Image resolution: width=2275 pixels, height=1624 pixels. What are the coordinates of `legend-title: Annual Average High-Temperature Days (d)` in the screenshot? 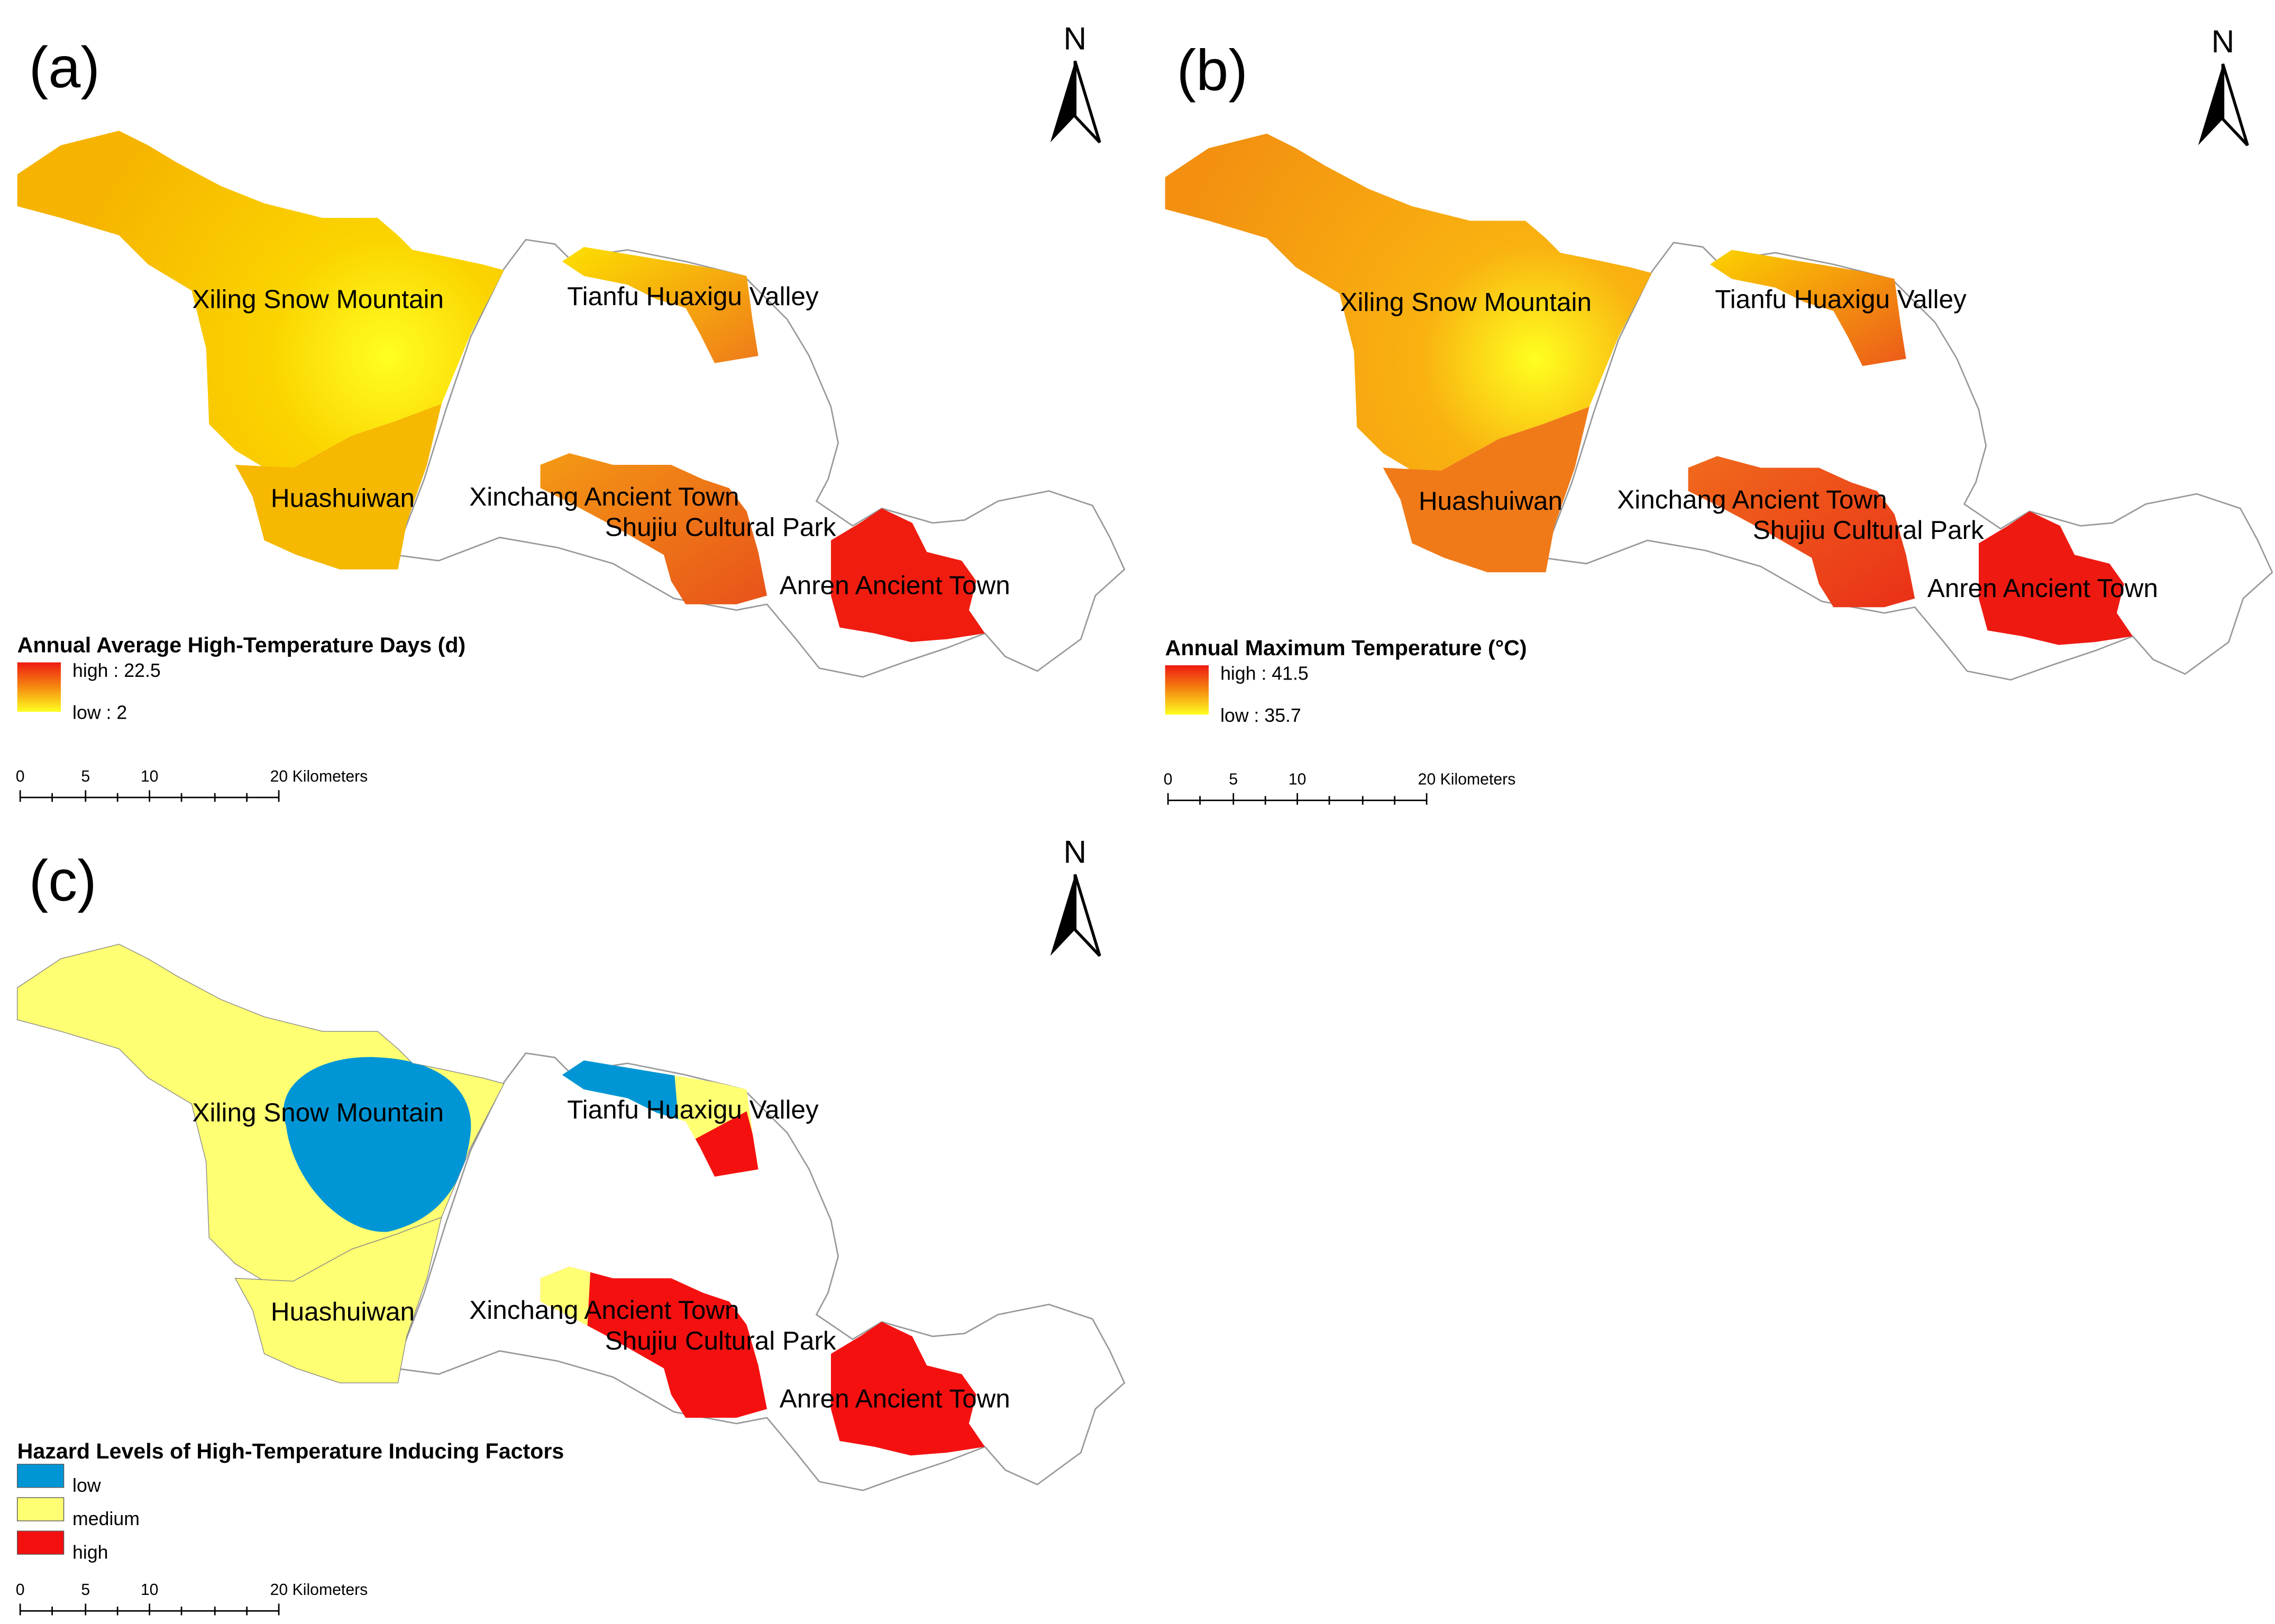 It's located at (242, 644).